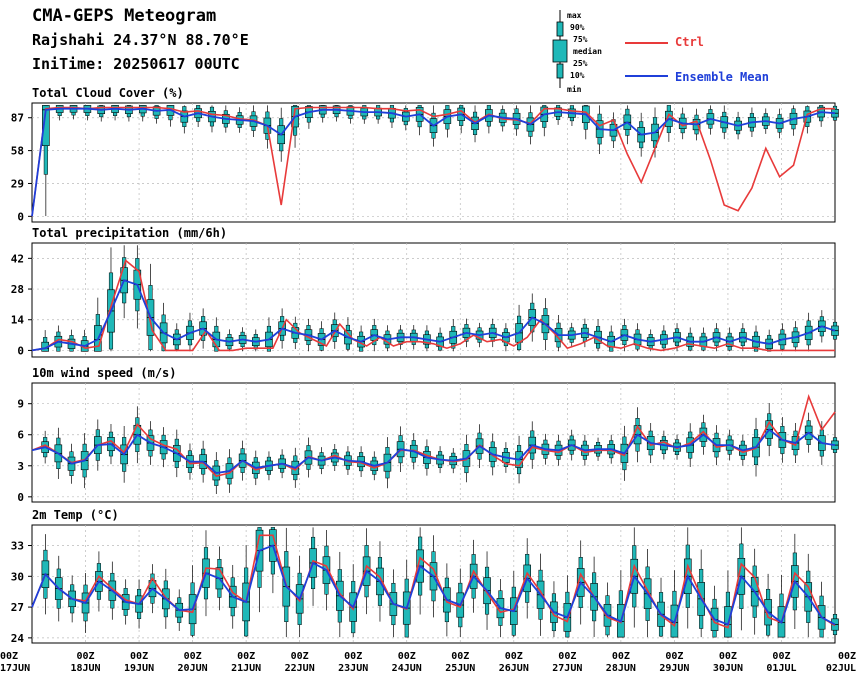 This screenshot has height=681, width=859. I want to click on x-tick-date: 02JUL, so click(841, 668).